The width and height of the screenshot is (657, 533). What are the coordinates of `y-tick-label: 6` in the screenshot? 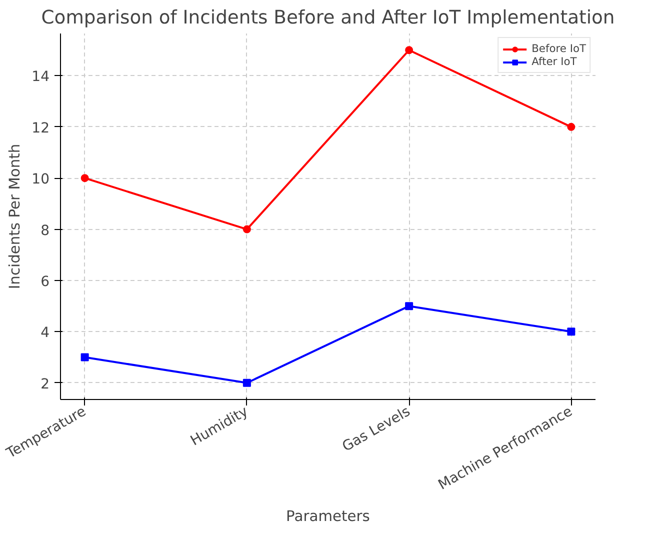 It's located at (45, 282).